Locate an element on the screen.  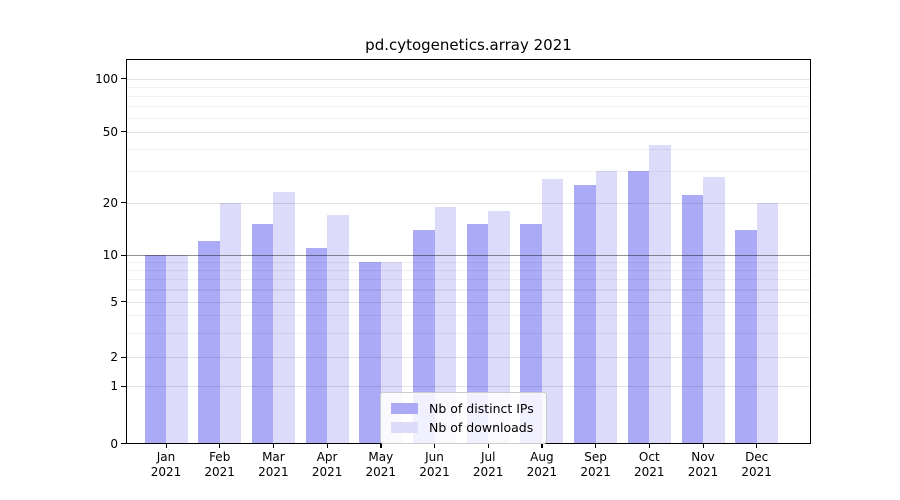
chart-title: pd.cytogenetics.array 2021 is located at coordinates (468, 45).